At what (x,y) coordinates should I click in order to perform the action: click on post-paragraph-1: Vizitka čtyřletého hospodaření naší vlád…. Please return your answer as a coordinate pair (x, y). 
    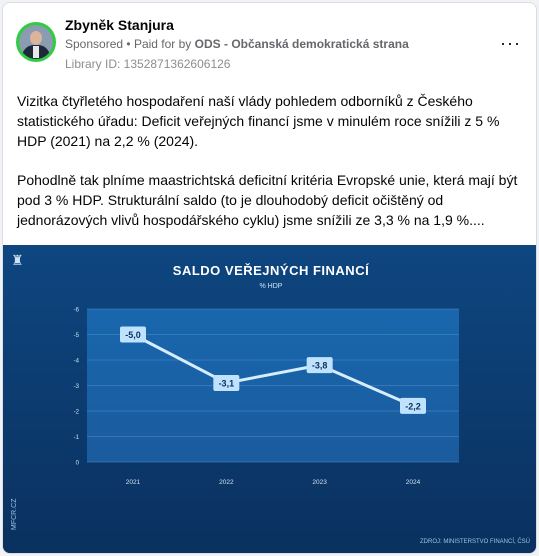
    Looking at the image, I should click on (258, 121).